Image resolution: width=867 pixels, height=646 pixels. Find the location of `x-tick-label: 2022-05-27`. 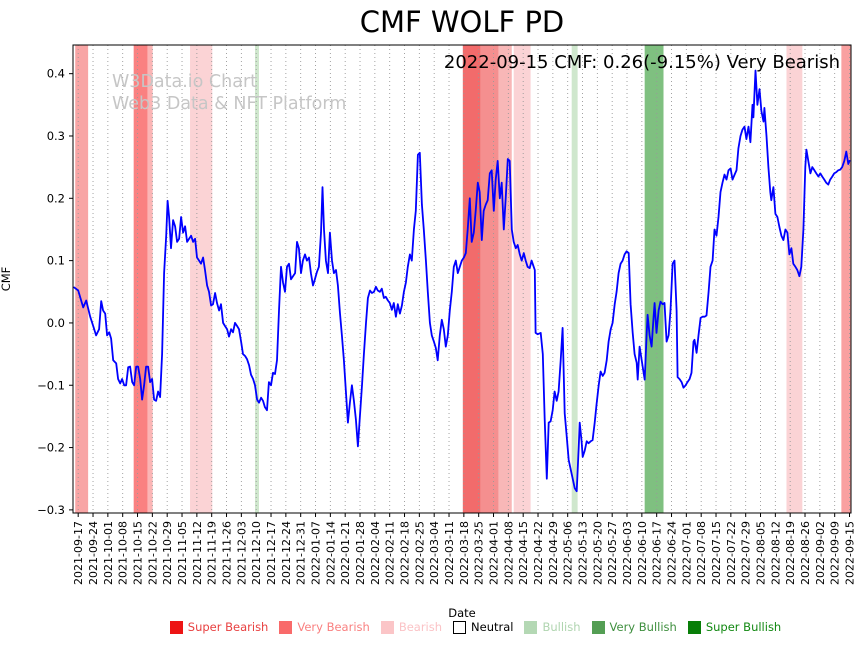

x-tick-label: 2022-05-27 is located at coordinates (612, 553).